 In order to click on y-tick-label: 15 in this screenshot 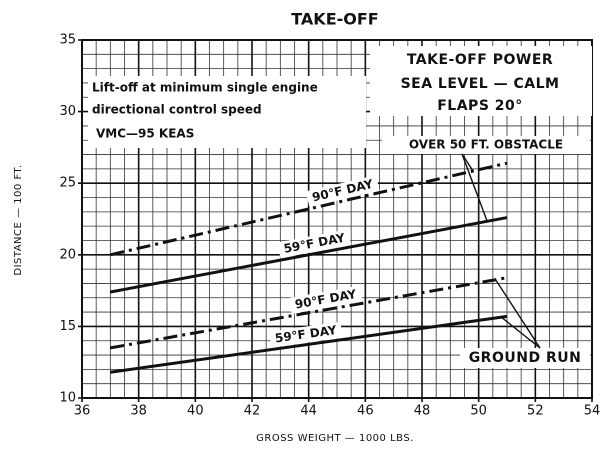, I will do `click(67, 326)`.